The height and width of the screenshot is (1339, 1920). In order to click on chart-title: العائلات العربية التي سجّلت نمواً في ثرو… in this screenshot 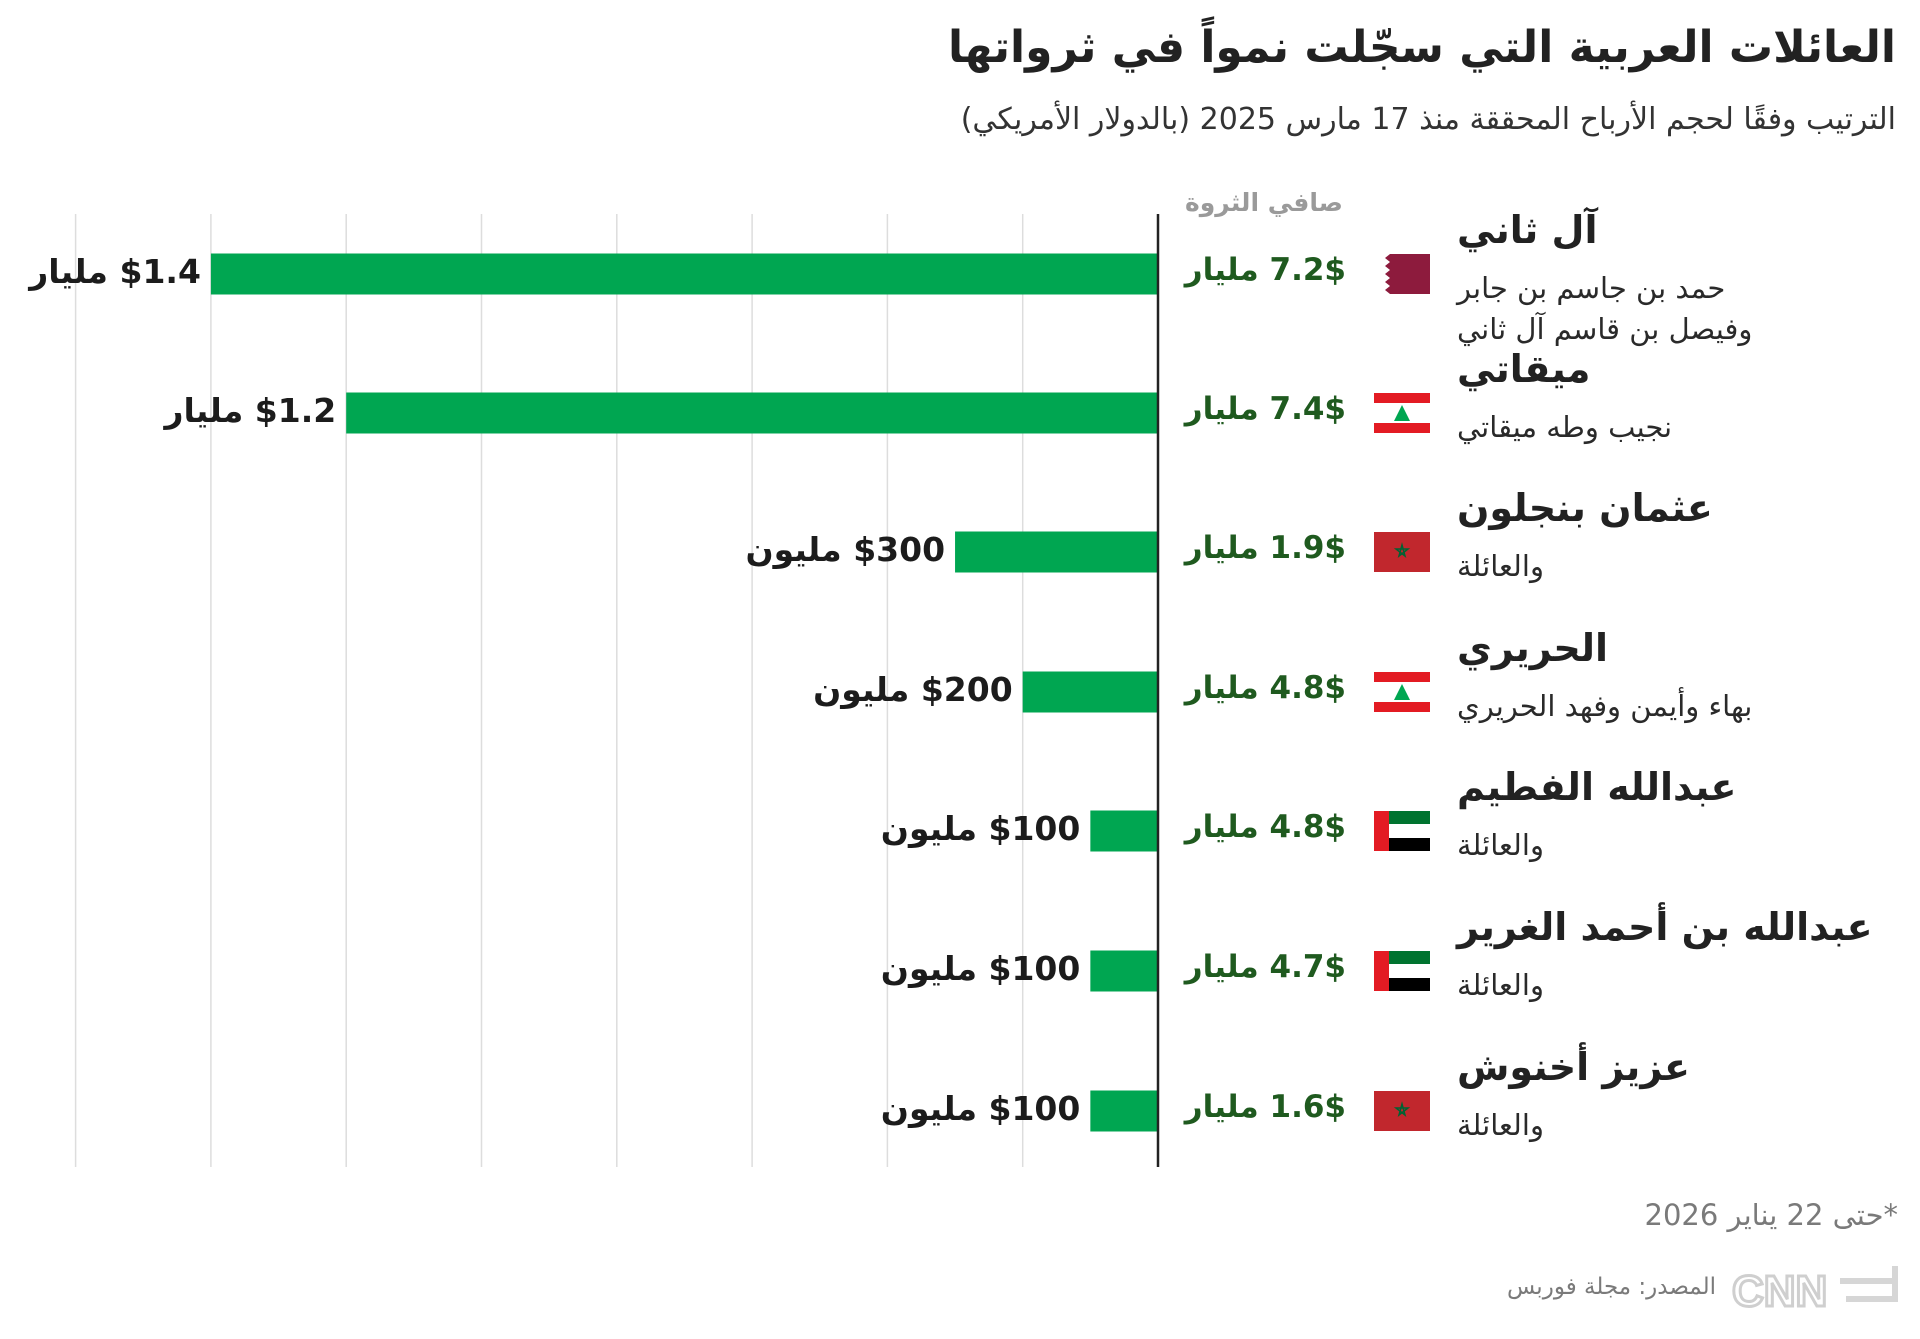, I will do `click(1421, 47)`.